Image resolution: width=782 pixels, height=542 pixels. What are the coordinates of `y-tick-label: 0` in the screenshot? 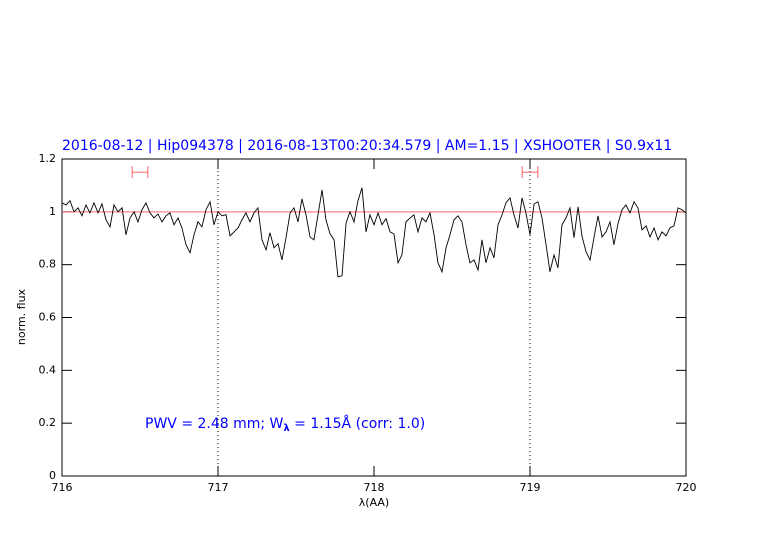 It's located at (52, 475).